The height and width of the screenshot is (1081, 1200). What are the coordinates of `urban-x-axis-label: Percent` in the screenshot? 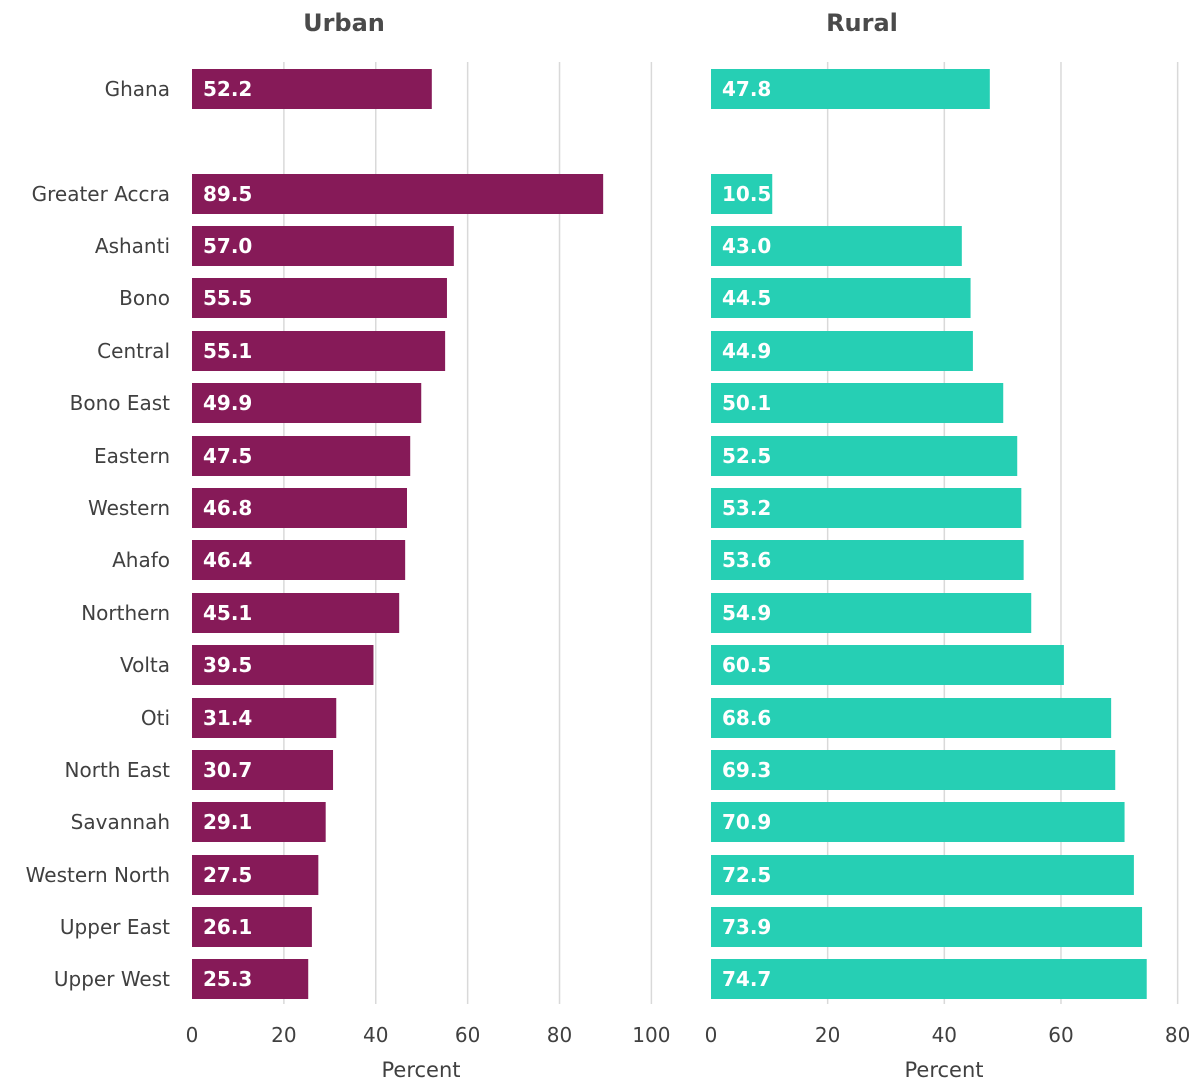 It's located at (420, 1069).